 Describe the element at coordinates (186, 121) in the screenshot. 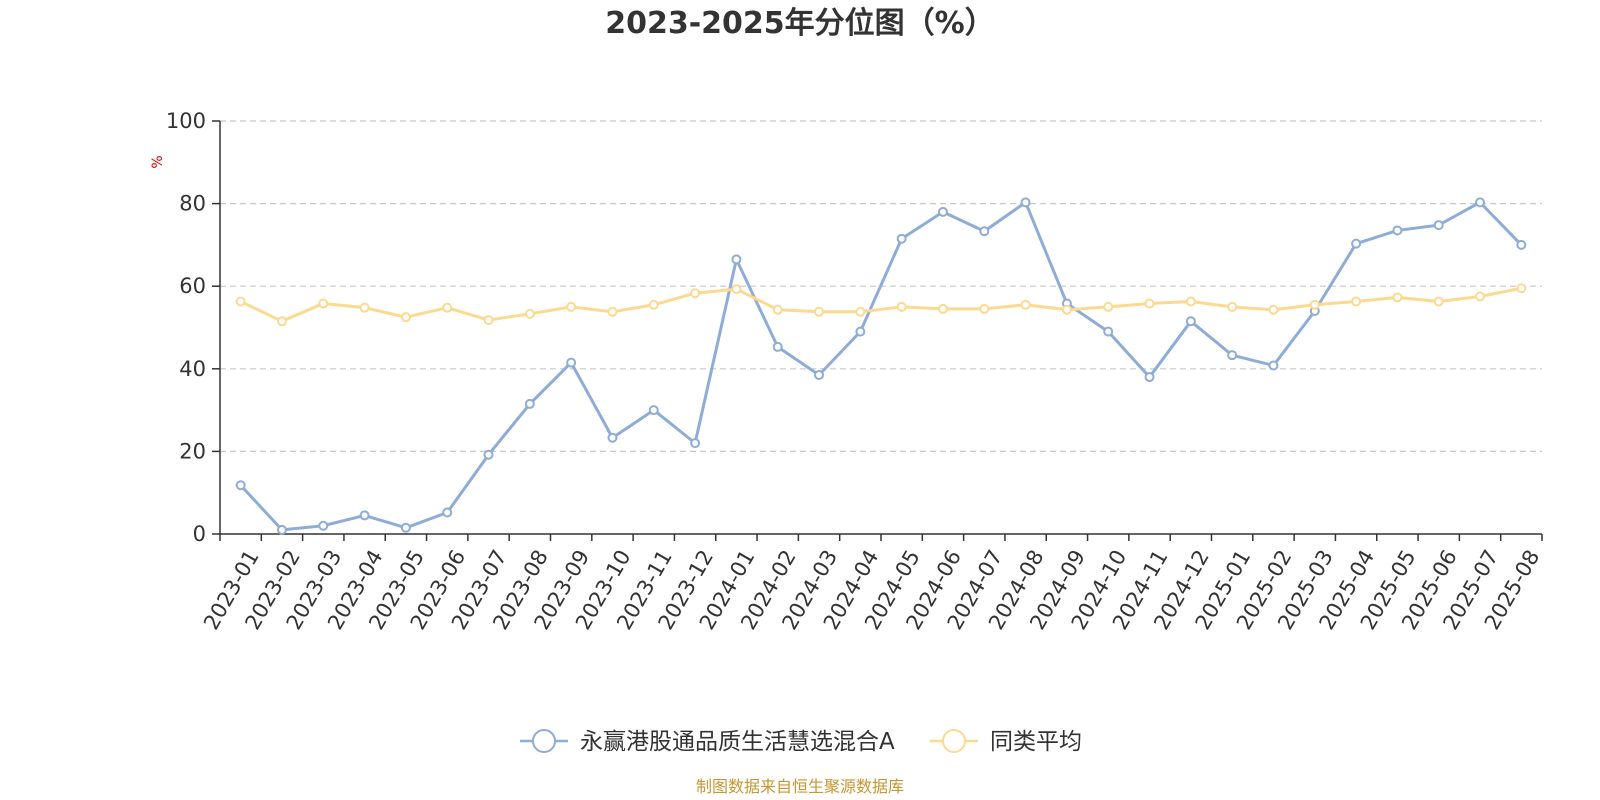

I see `y-tick-label: 100` at that location.